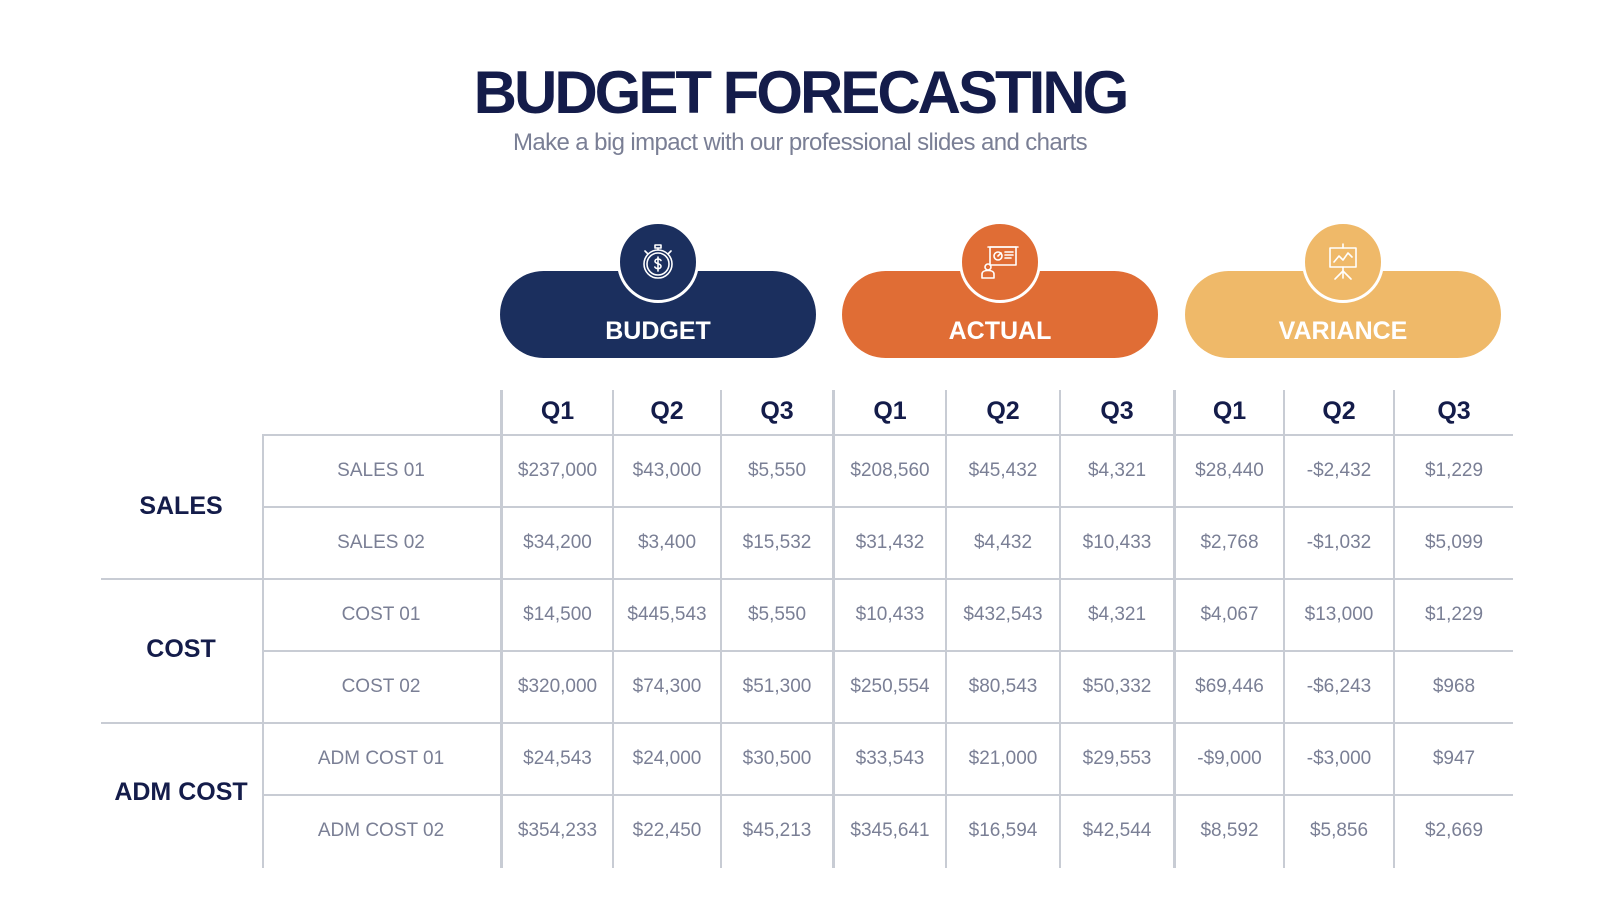 The width and height of the screenshot is (1600, 900). I want to click on table-cell: $43,000, so click(667, 470).